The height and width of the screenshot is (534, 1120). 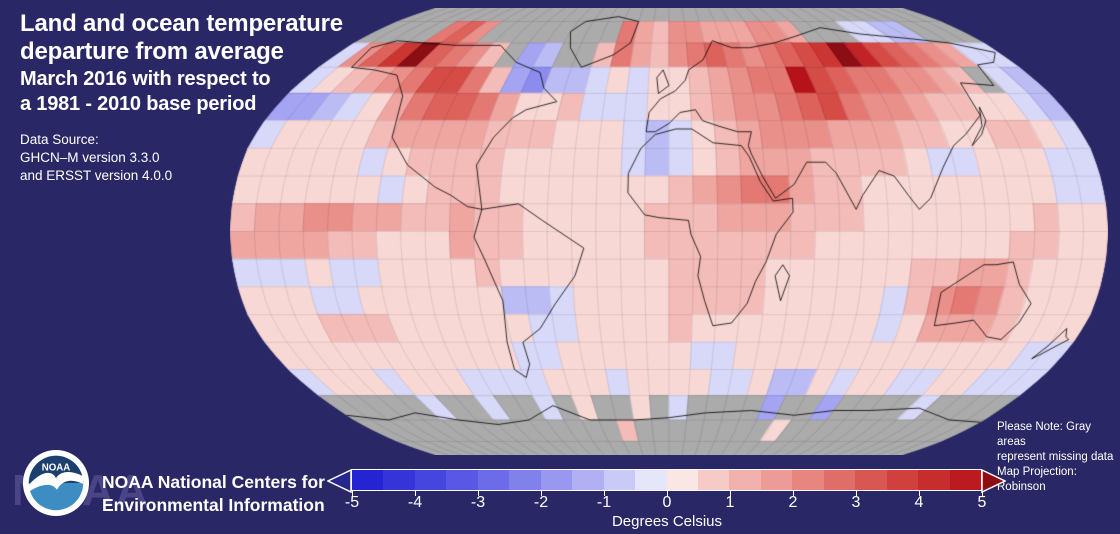 I want to click on legend-tick-label: -4, so click(x=415, y=502).